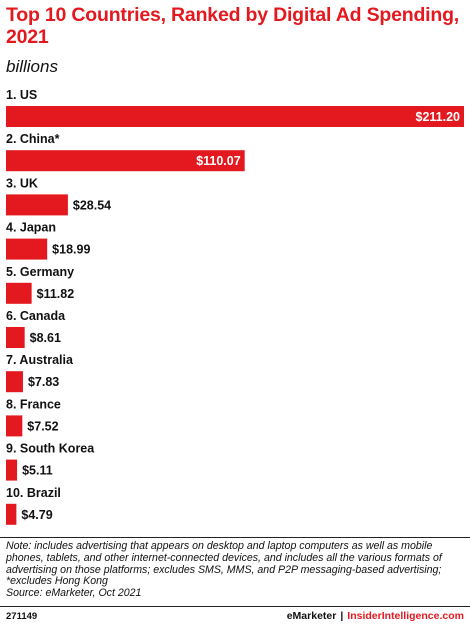 This screenshot has width=470, height=627. I want to click on bar-row: 7. Australia $7.83, so click(40, 373).